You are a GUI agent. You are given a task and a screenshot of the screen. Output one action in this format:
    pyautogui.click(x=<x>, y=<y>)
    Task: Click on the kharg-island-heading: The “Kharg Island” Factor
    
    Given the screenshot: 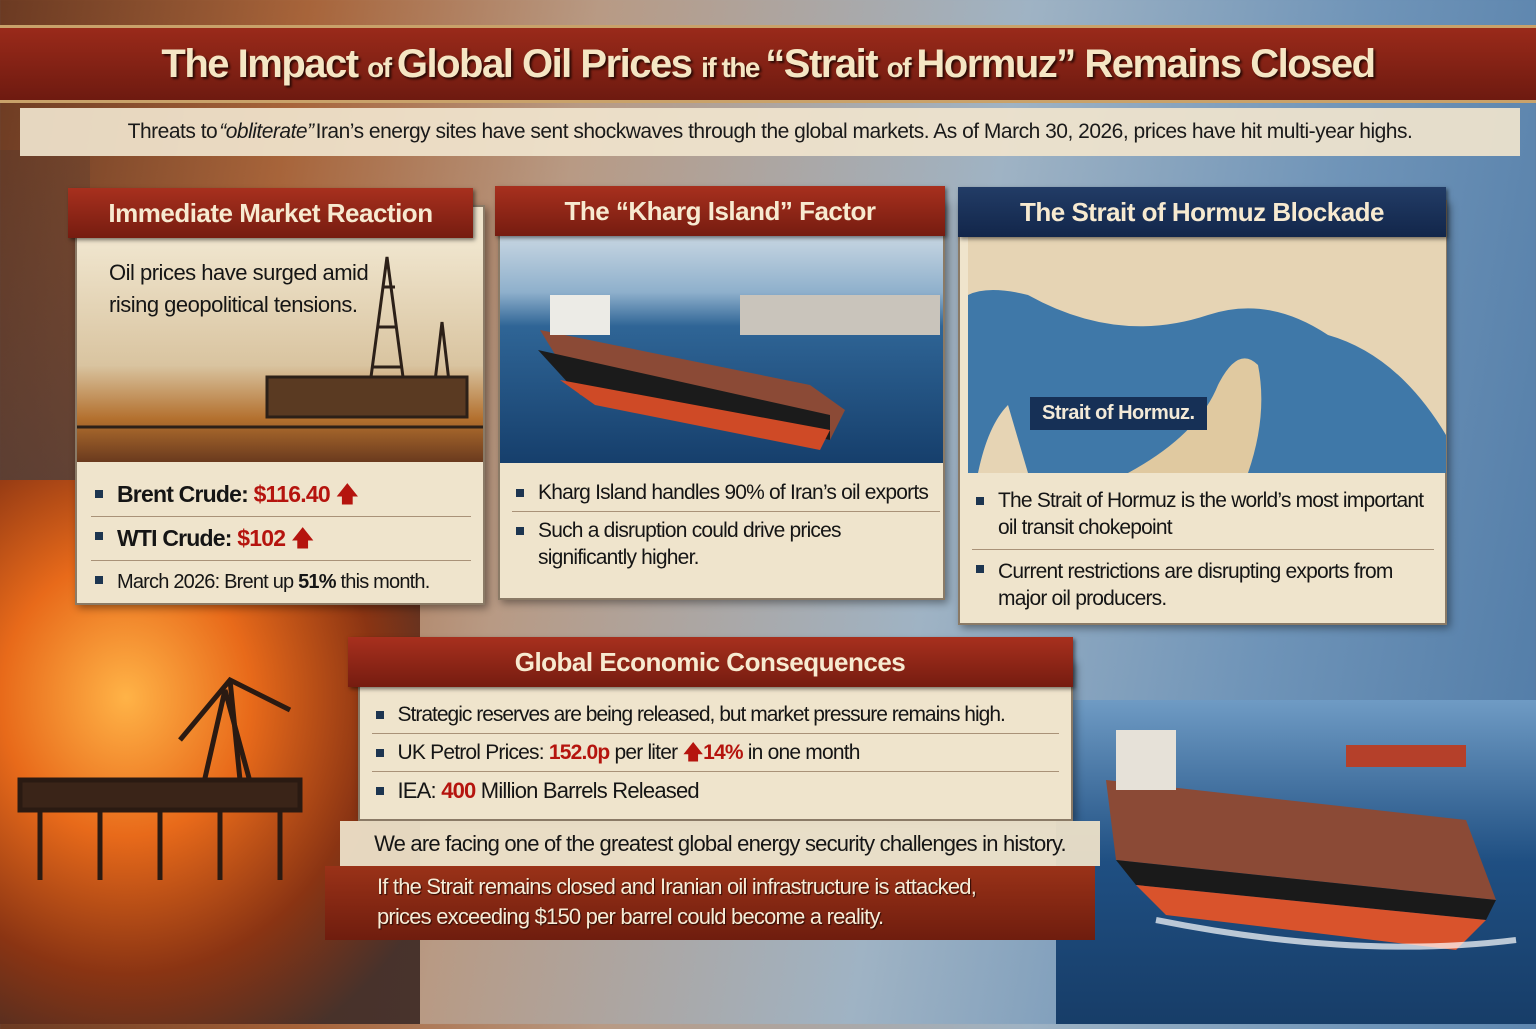 What is the action you would take?
    pyautogui.click(x=720, y=211)
    